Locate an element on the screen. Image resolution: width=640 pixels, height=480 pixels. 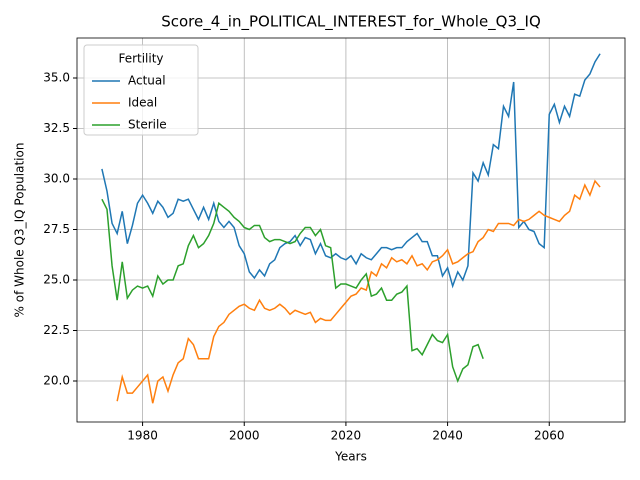
y-tick-label: 25.0 is located at coordinates (56, 279).